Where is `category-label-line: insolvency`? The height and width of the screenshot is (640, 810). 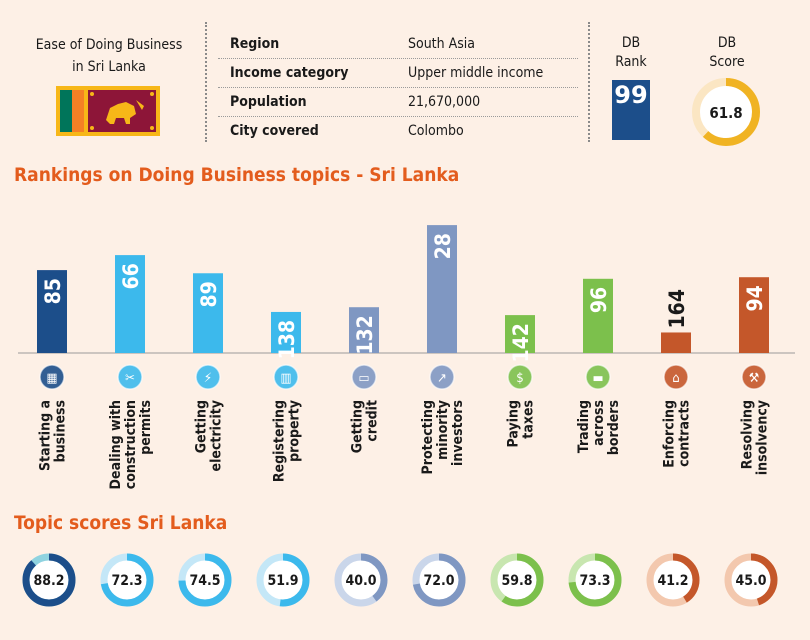 category-label-line: insolvency is located at coordinates (763, 437).